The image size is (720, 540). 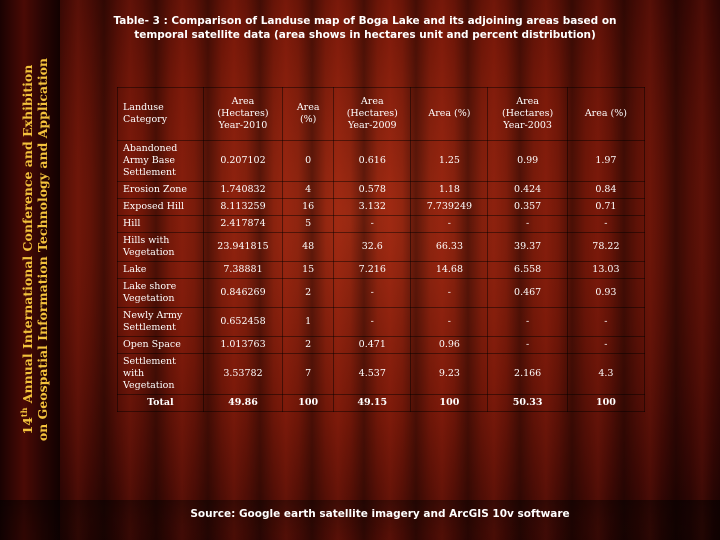 What do you see at coordinates (372, 207) in the screenshot?
I see `cell-value: 3.132` at bounding box center [372, 207].